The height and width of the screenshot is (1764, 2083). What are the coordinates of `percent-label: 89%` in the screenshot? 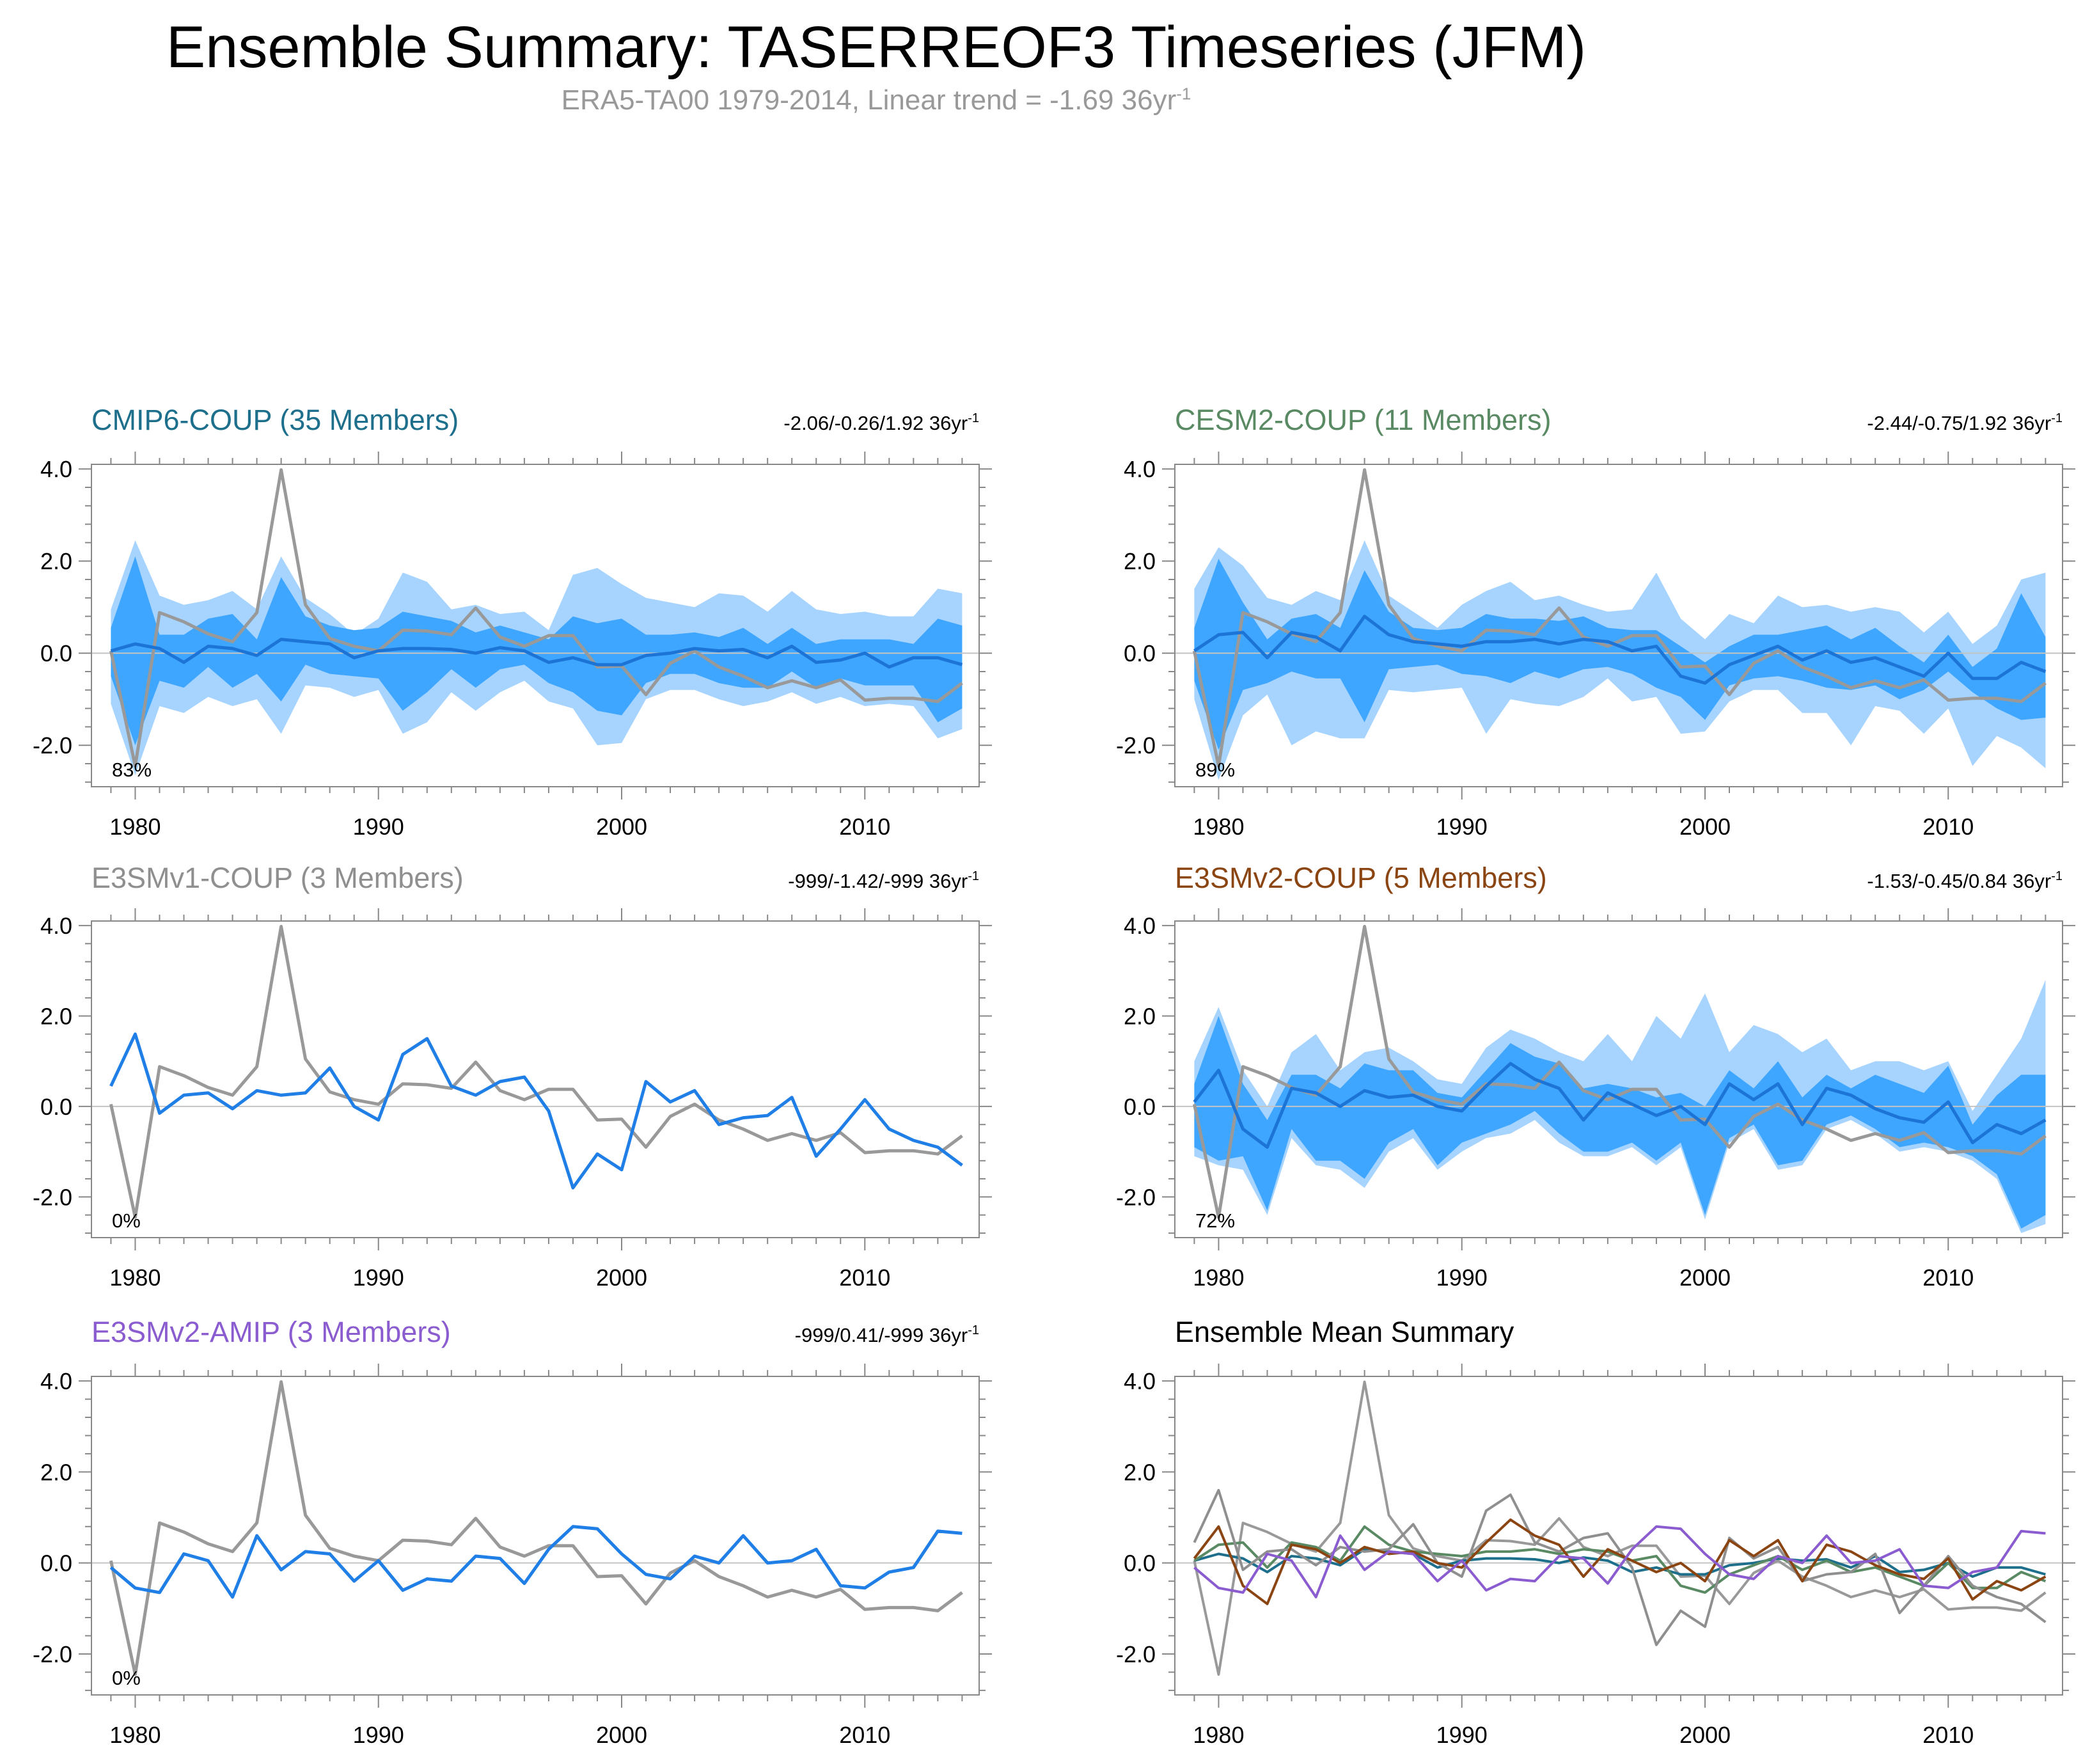 It's located at (1215, 770).